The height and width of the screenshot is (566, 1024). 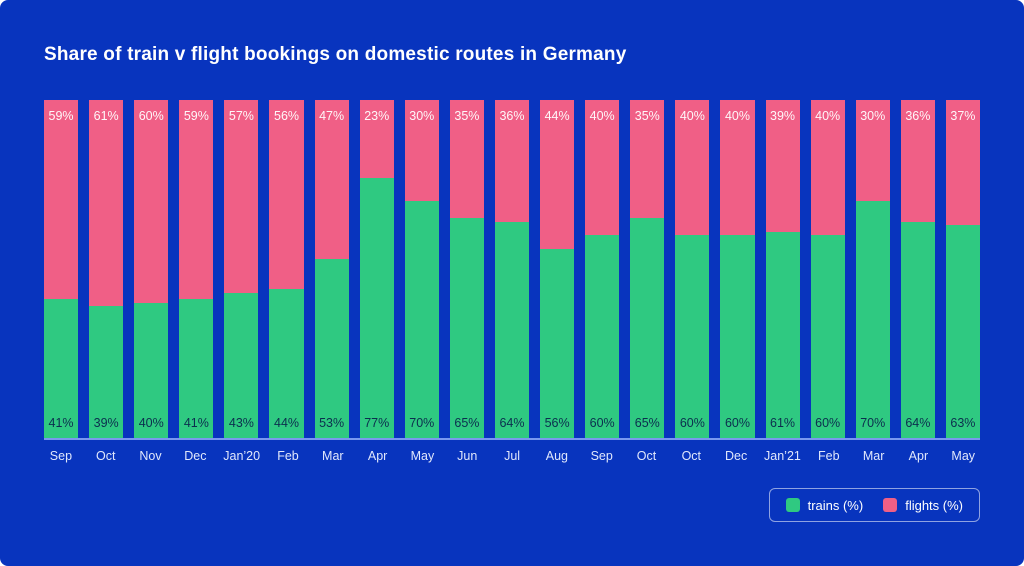 What do you see at coordinates (332, 116) in the screenshot?
I see `flights-value-label: 47%` at bounding box center [332, 116].